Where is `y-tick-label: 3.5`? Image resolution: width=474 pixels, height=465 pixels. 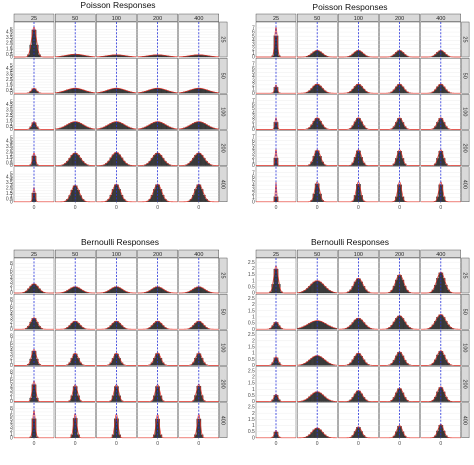
y-tick-label: 3.5 is located at coordinates (9, 38).